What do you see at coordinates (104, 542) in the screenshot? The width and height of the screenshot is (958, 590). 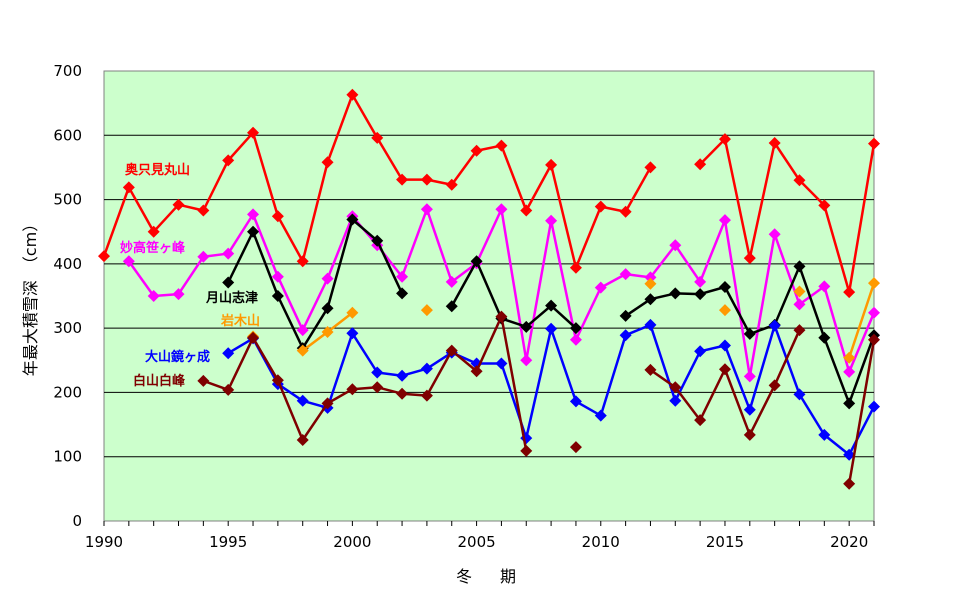 I see `x-tick-label: 1990` at bounding box center [104, 542].